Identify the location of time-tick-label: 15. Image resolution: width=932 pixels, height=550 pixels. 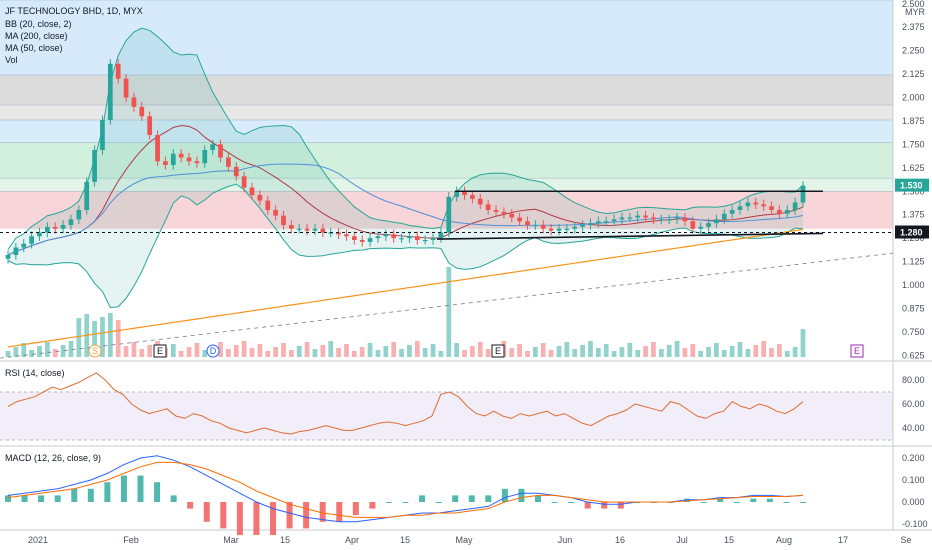
(285, 540).